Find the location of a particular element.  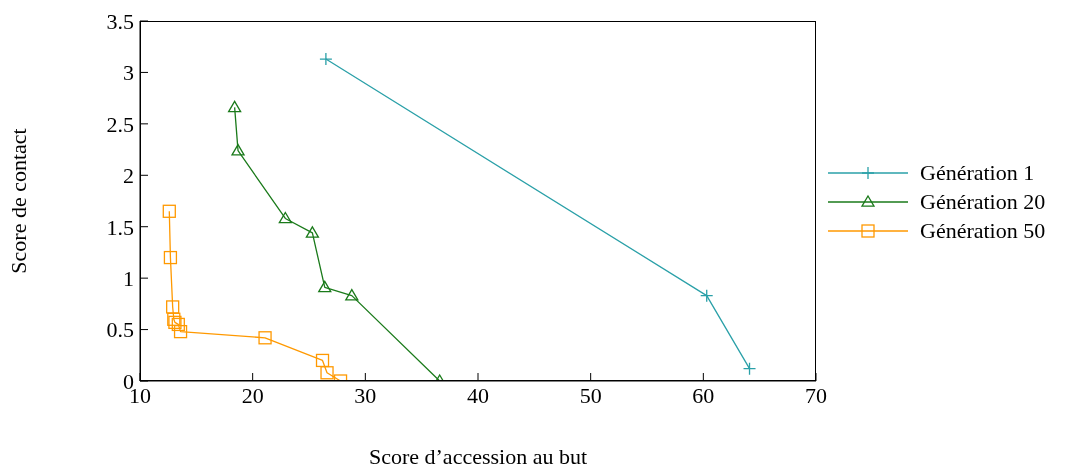

x-tick-label: 60 is located at coordinates (703, 395).